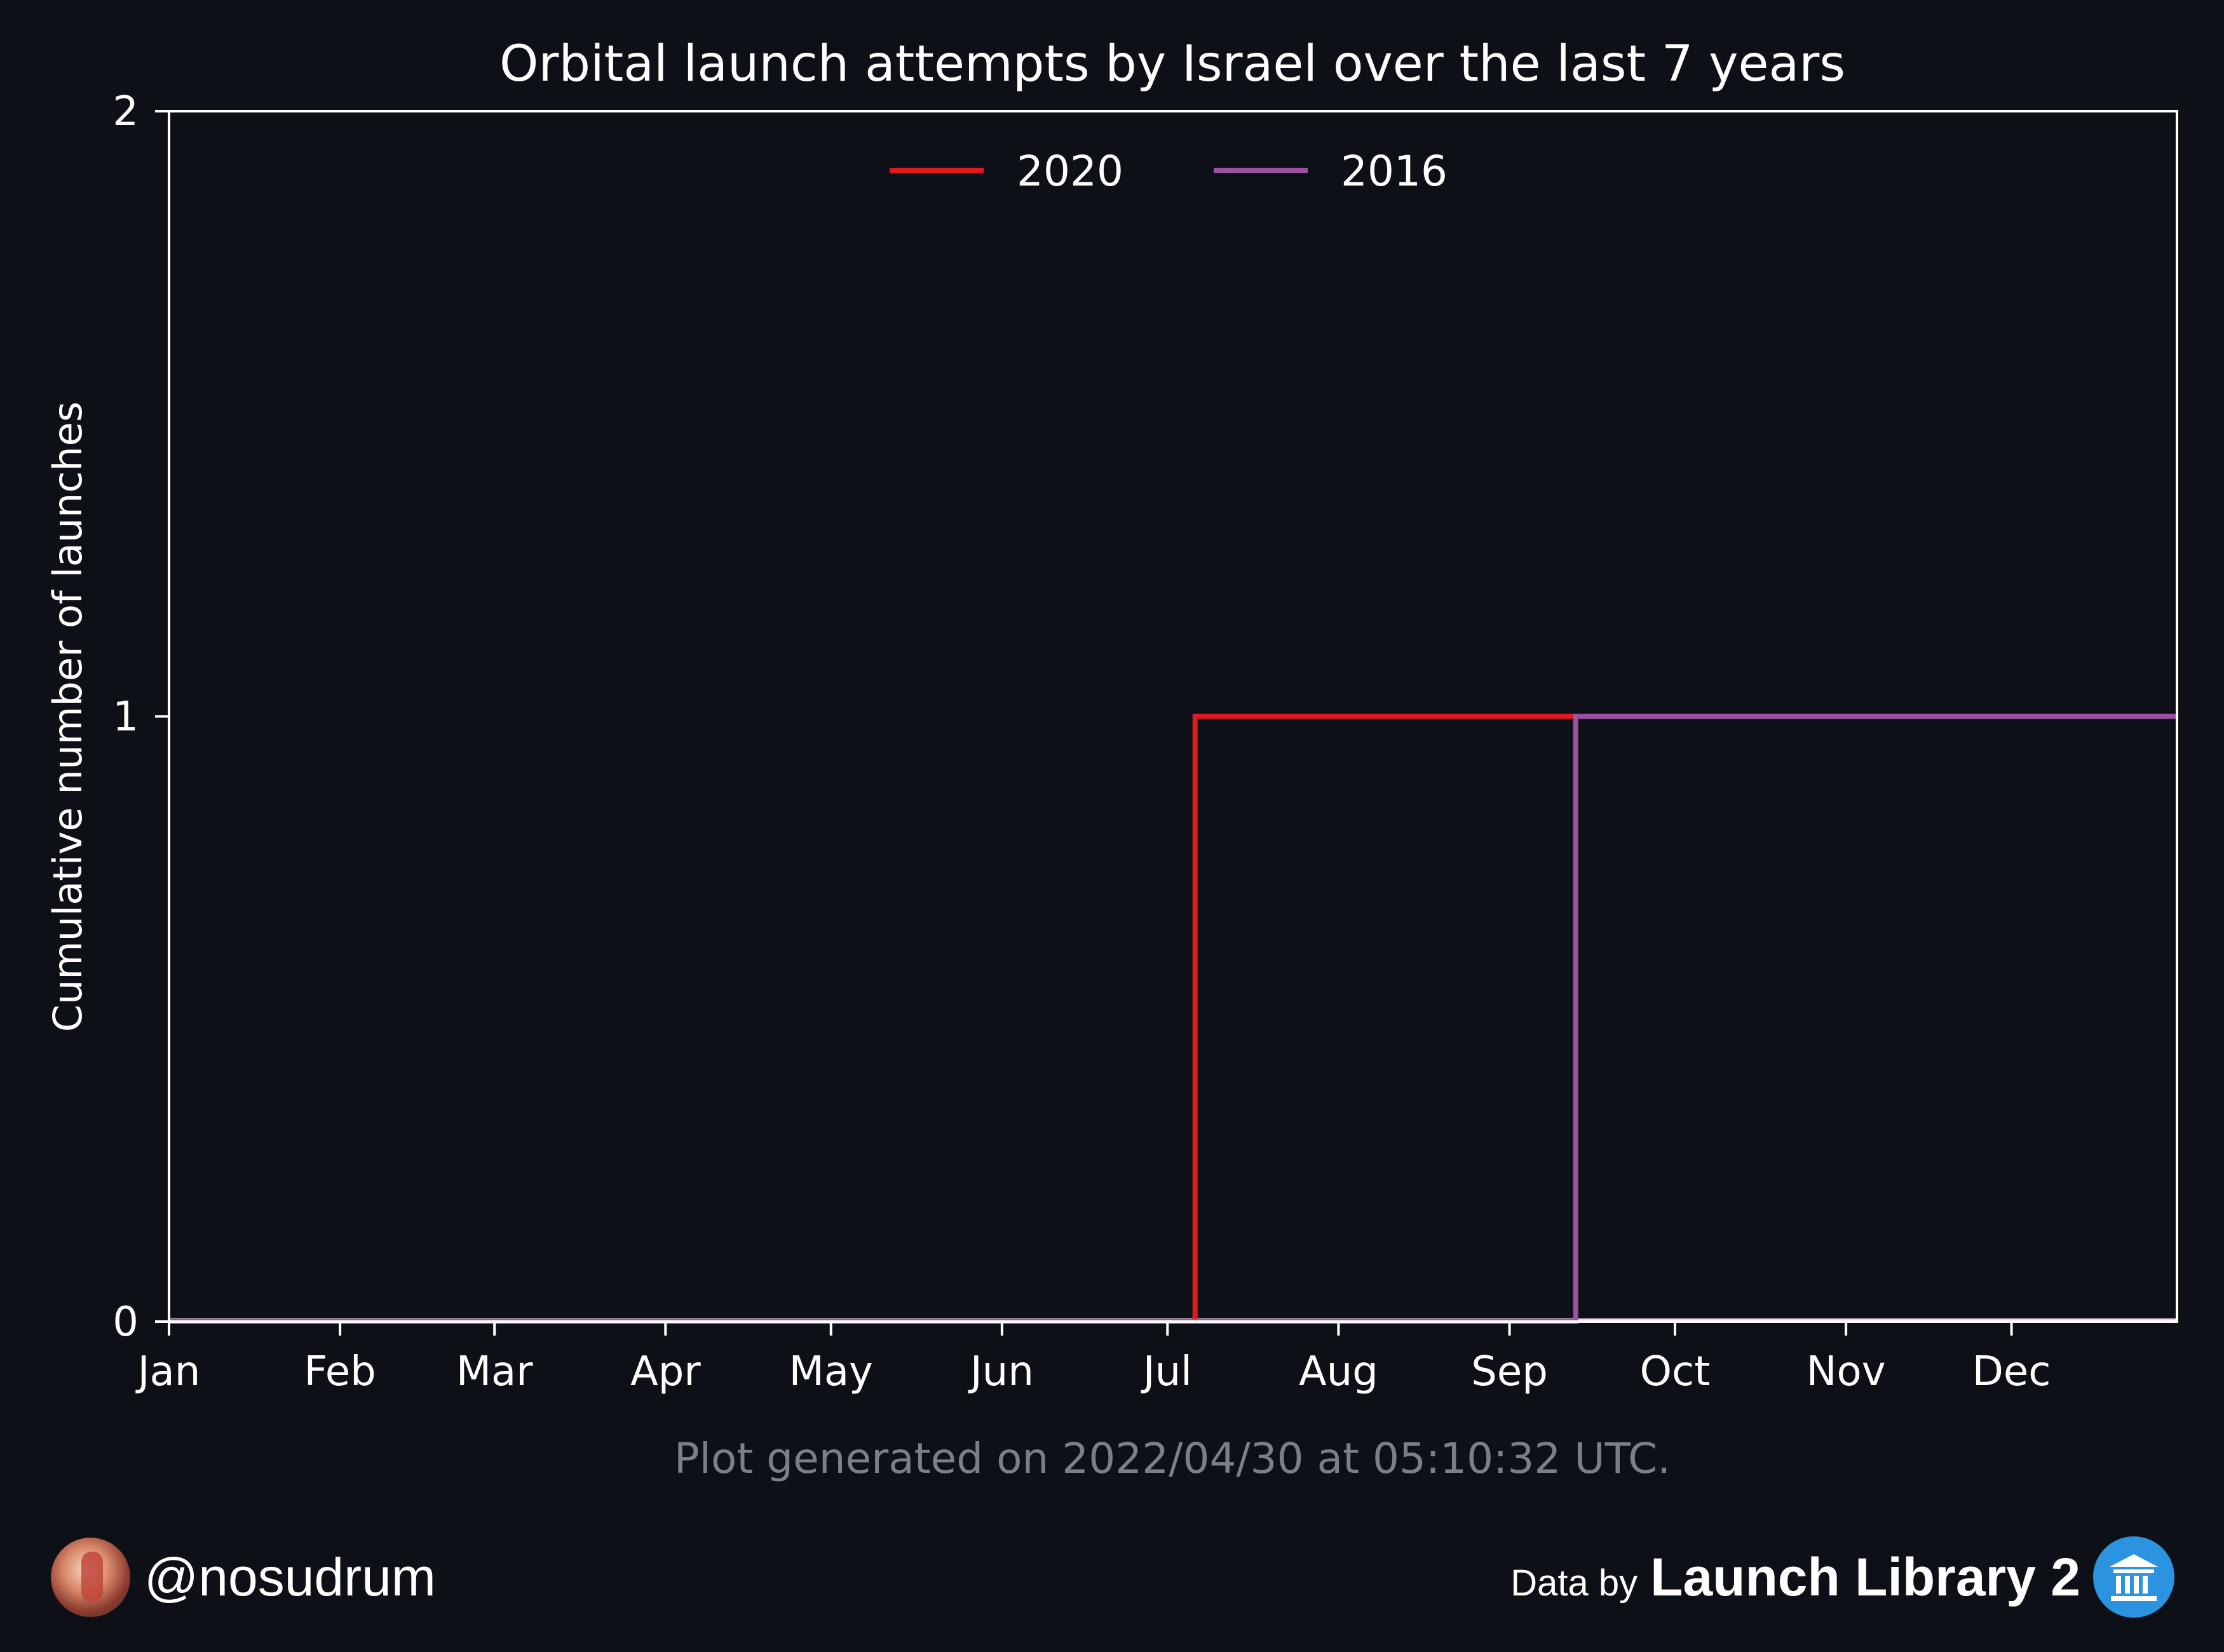 The image size is (2224, 1652). I want to click on x-tick-label-oct: Oct, so click(1676, 1371).